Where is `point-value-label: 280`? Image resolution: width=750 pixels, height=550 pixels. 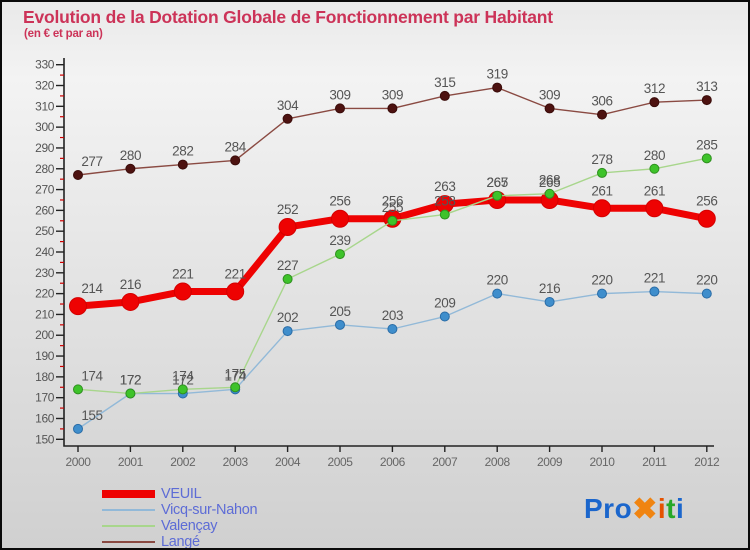
point-value-label: 280 is located at coordinates (654, 155).